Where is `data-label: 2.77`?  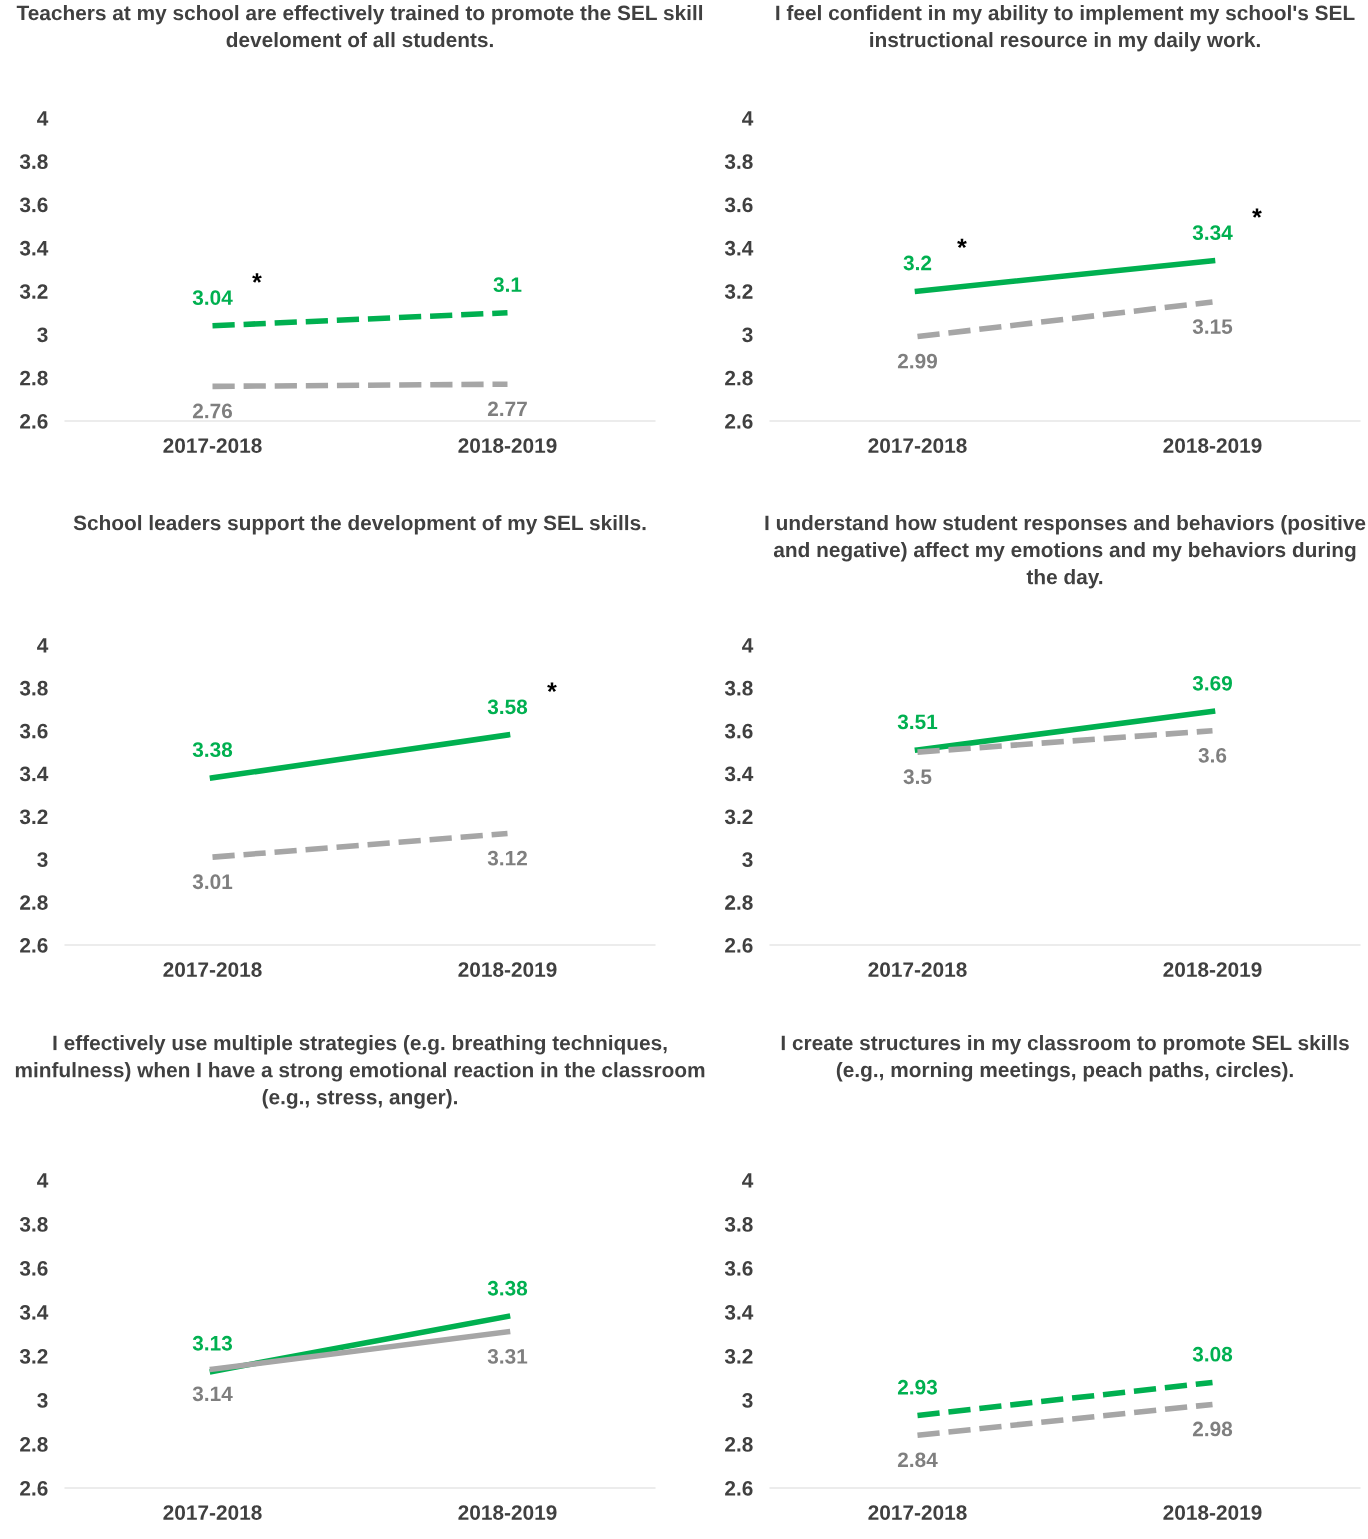 data-label: 2.77 is located at coordinates (507, 408).